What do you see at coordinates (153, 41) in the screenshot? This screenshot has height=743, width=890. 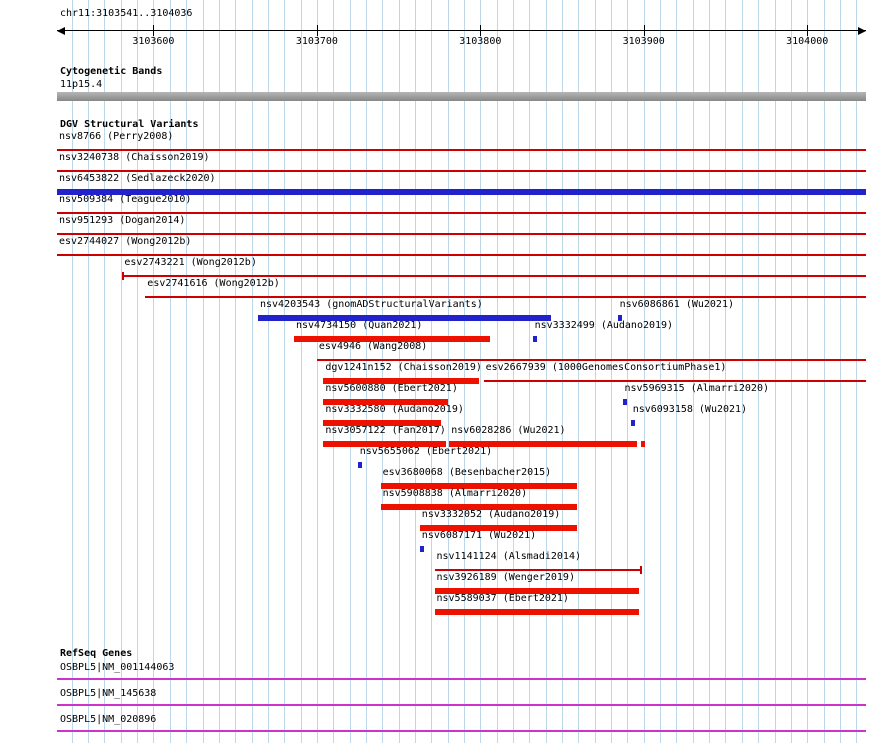 I see `ruler-tick-label: 3103600` at bounding box center [153, 41].